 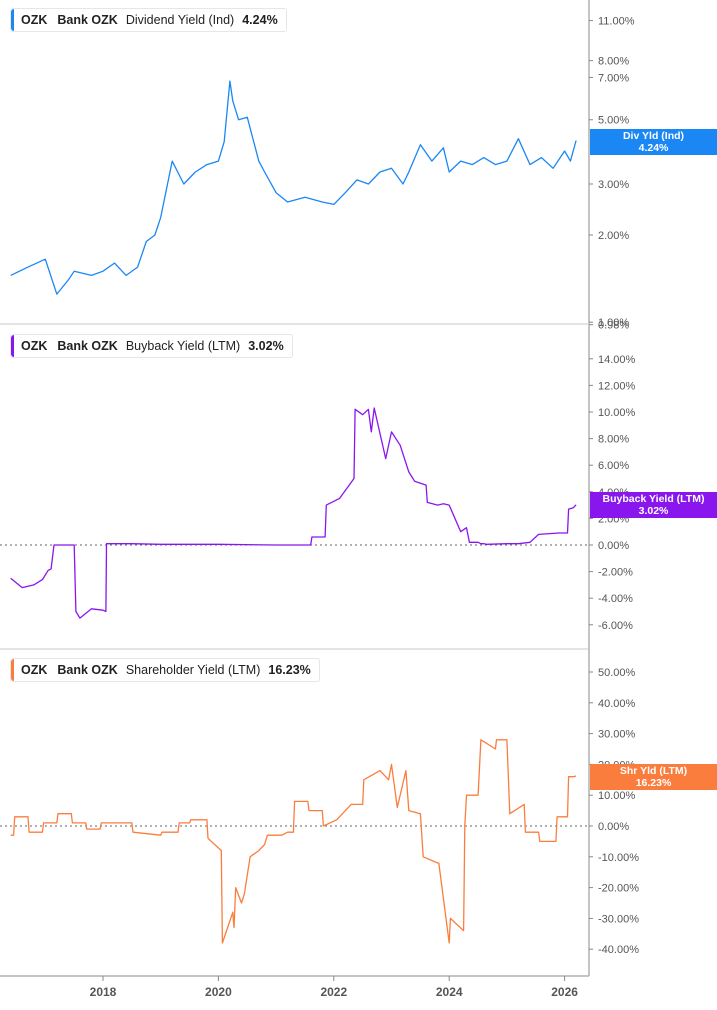 I want to click on y-tick-label: 50.00%, so click(x=617, y=673).